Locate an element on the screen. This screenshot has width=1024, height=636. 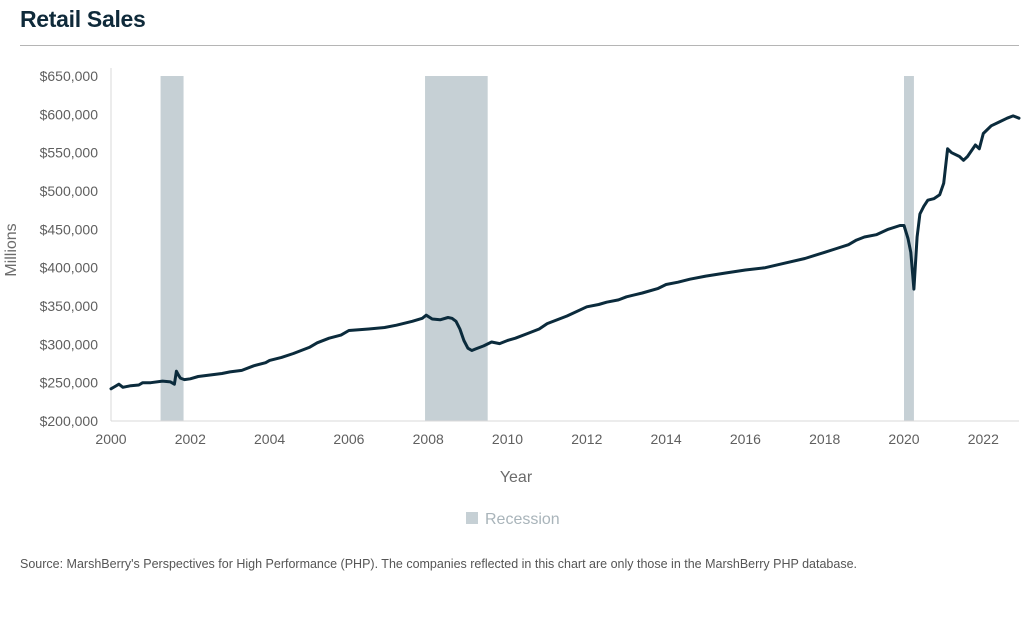
x-tick-label: 2022 is located at coordinates (983, 439).